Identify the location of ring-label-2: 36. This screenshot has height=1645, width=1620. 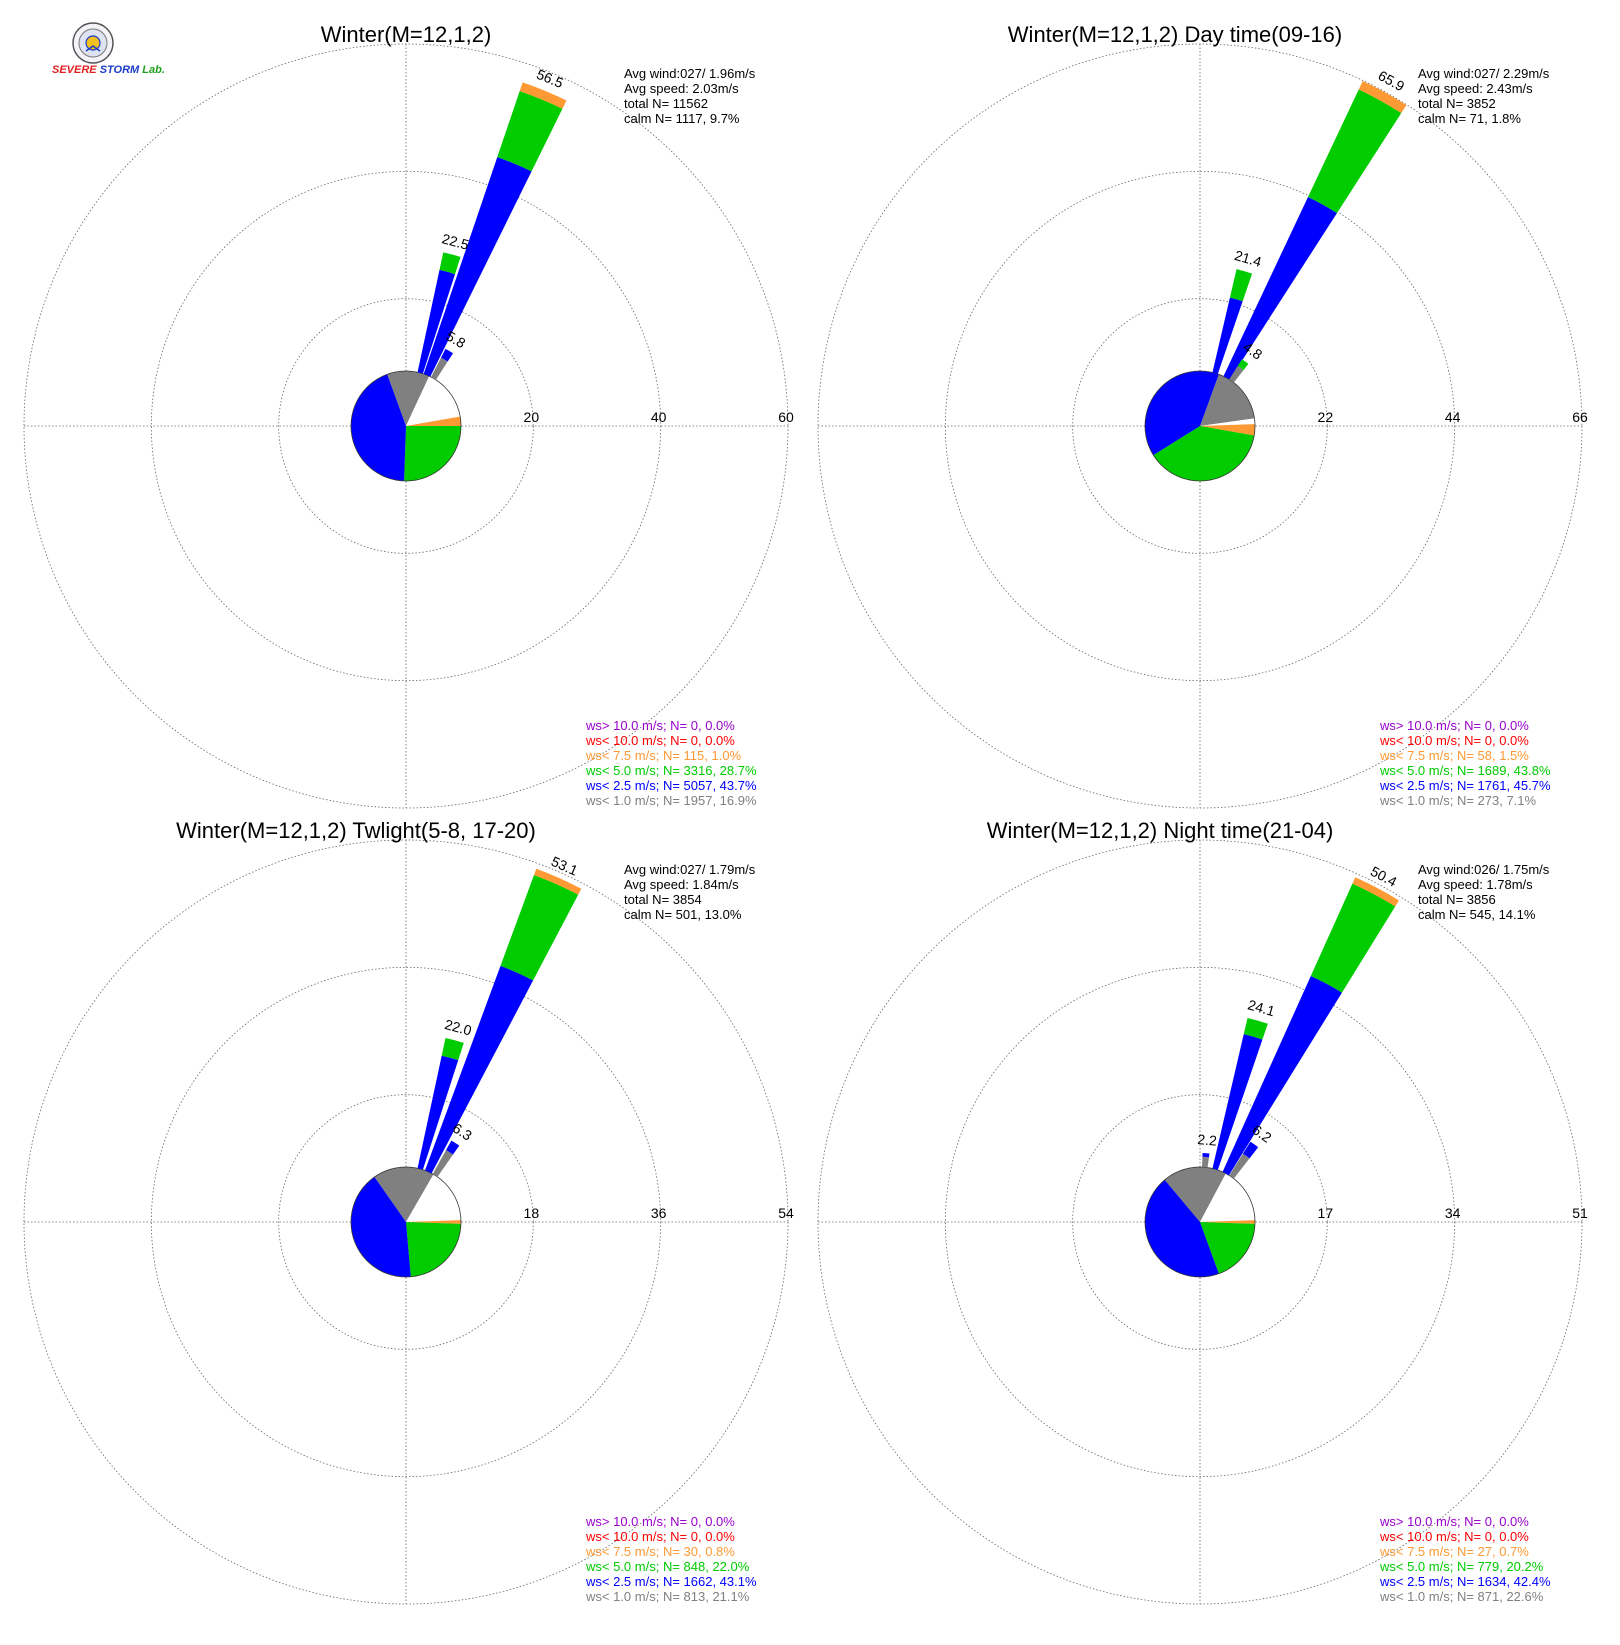
(659, 1213).